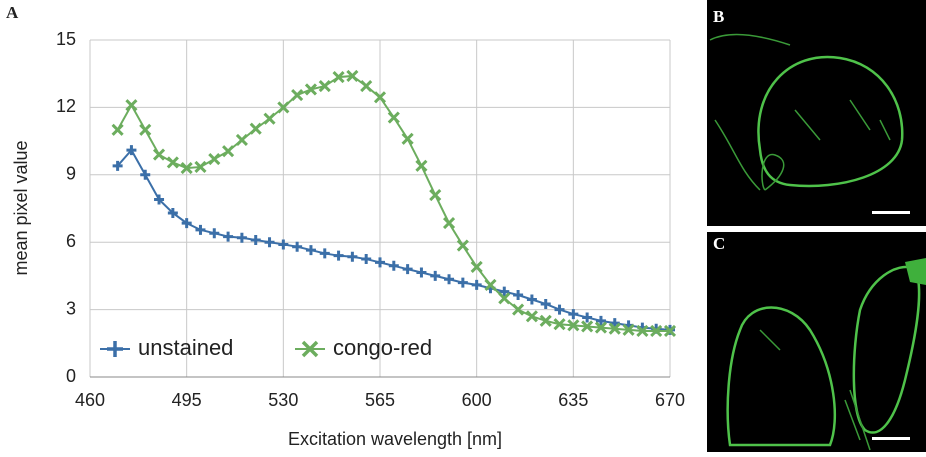  I want to click on panel-label: C, so click(719, 243).